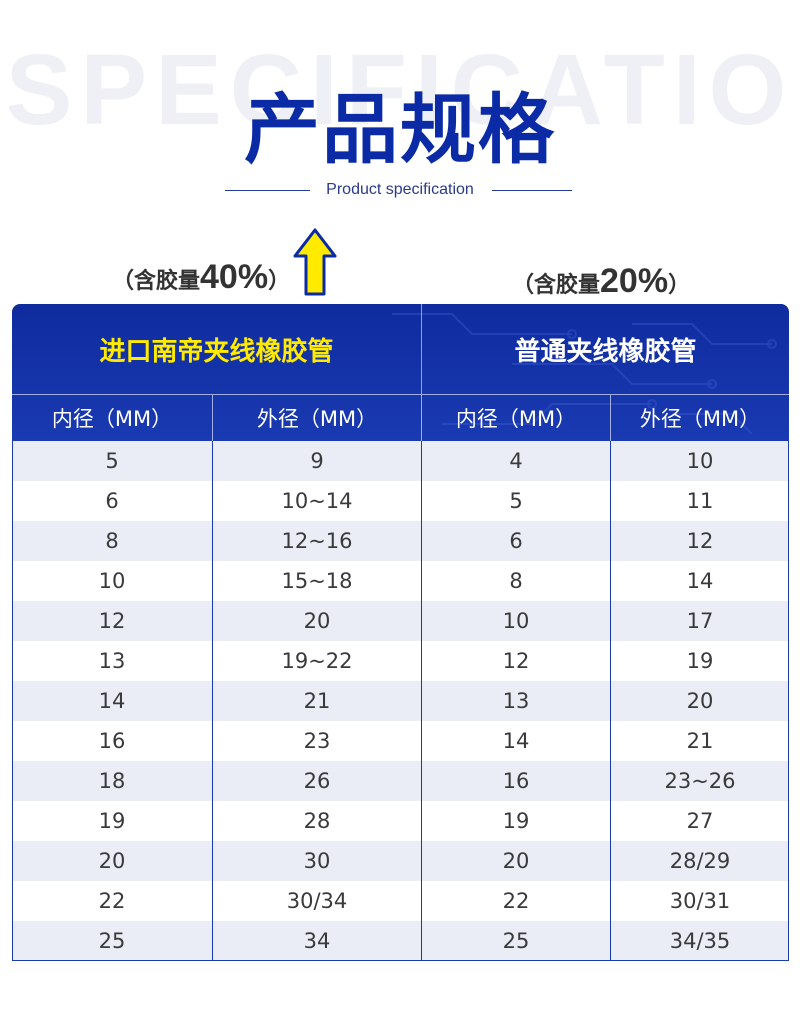 This screenshot has height=1016, width=800. Describe the element at coordinates (700, 821) in the screenshot. I see `cell-outer-diameter: 27` at that location.